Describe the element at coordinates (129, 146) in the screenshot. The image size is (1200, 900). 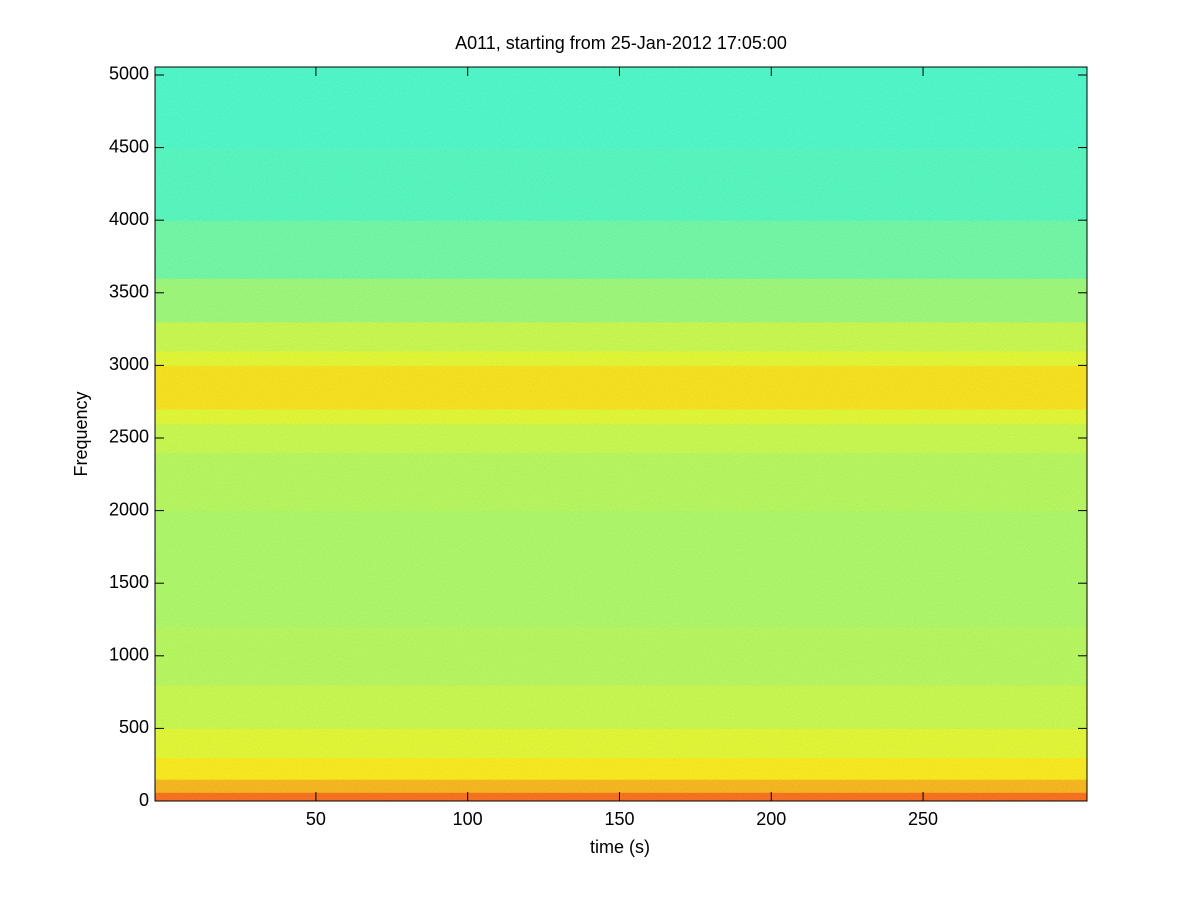
I see `y-tick-label: 4500` at that location.